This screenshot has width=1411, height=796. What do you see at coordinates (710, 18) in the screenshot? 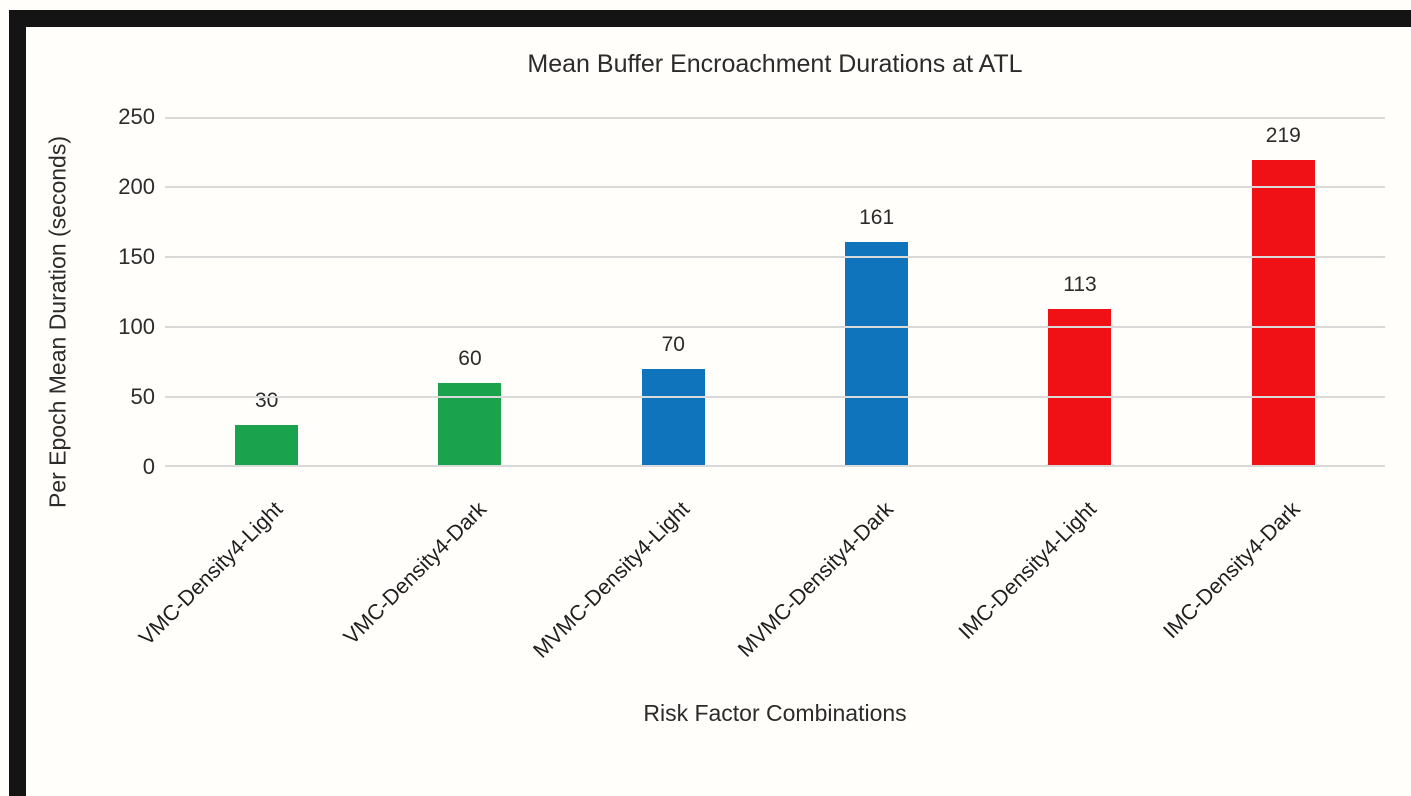
I see `top-edge-border-bar` at bounding box center [710, 18].